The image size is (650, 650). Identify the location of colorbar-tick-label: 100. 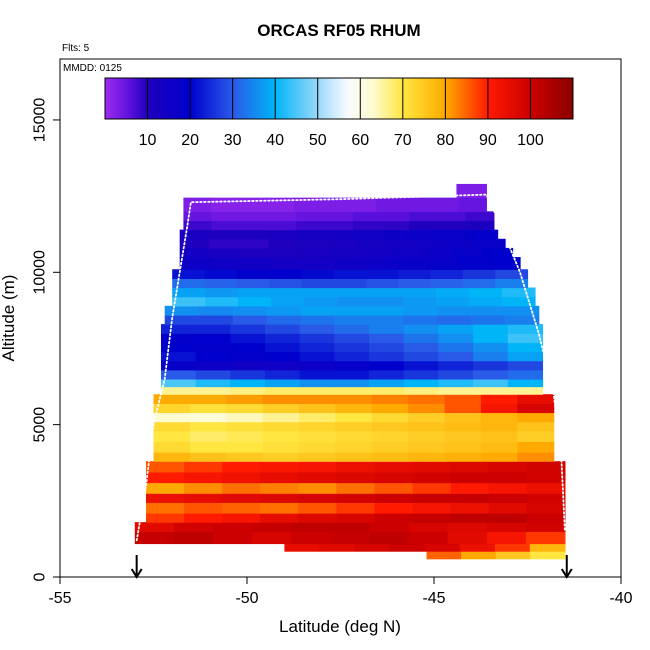
(530, 140).